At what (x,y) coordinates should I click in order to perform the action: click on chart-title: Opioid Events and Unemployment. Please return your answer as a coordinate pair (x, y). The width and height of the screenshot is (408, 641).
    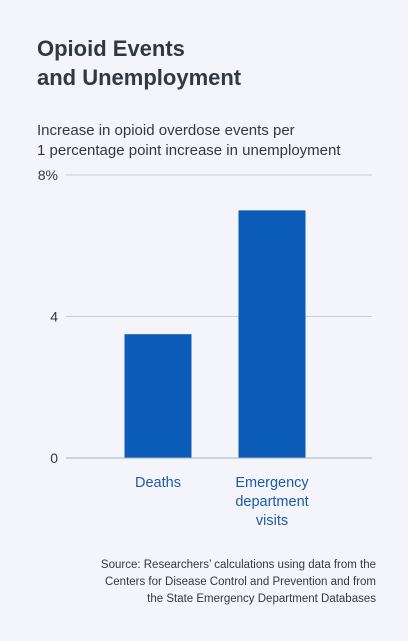
    Looking at the image, I should click on (207, 63).